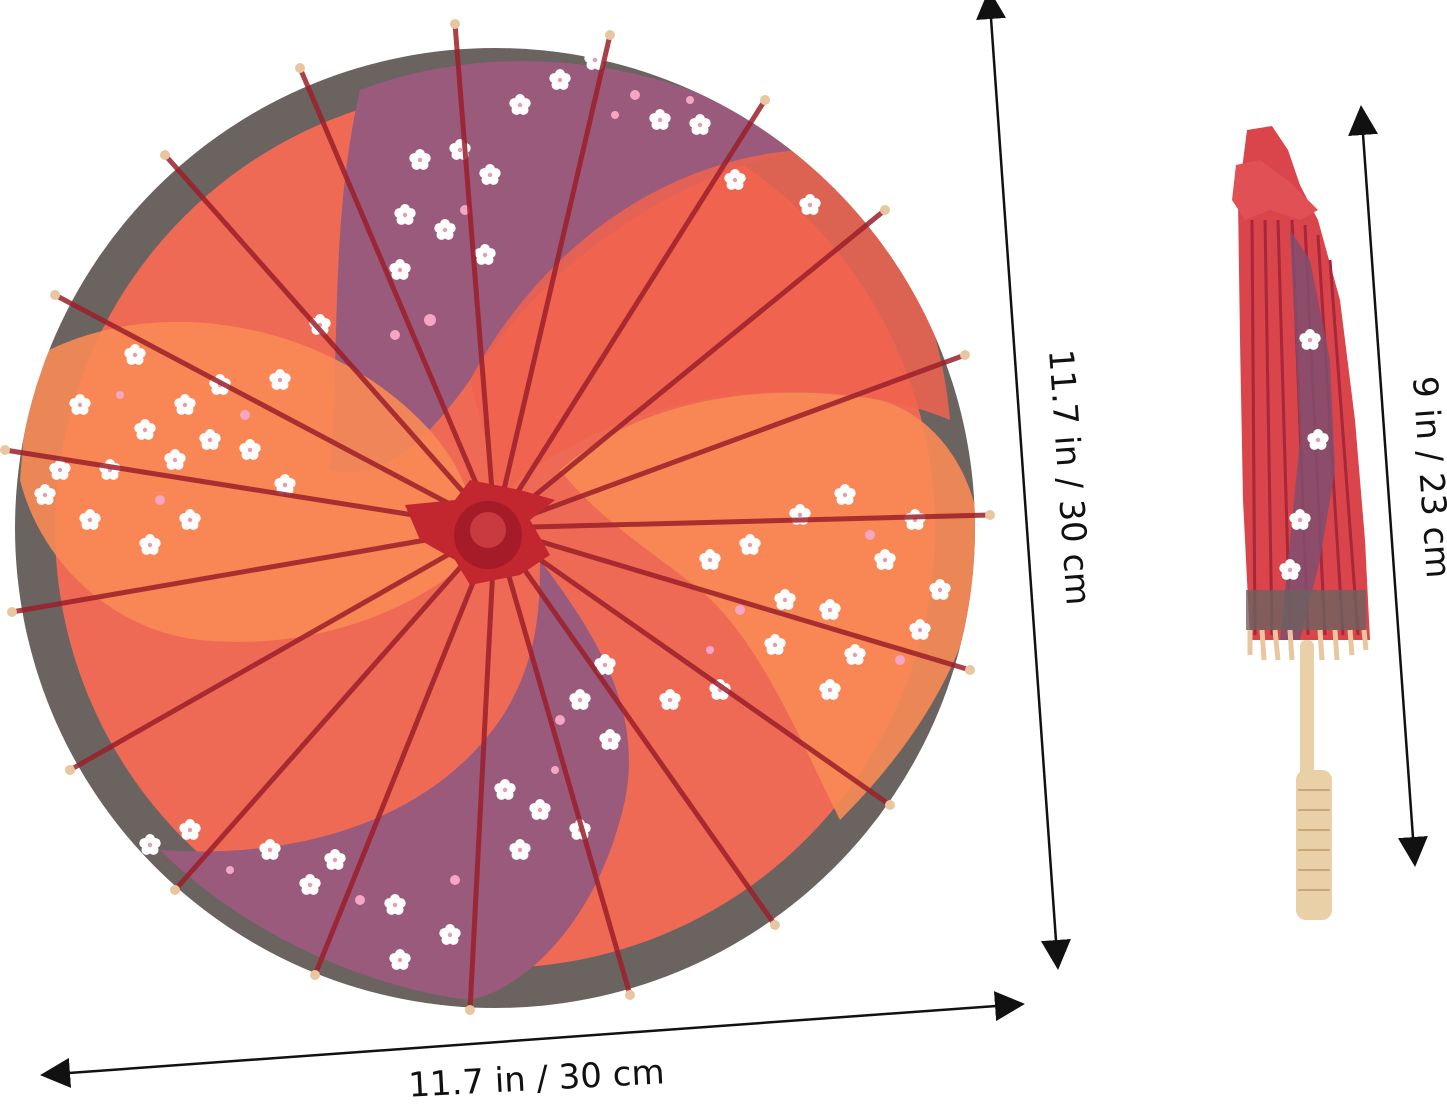 This screenshot has height=1107, width=1447. I want to click on purple-band-bottom, so click(394, 780).